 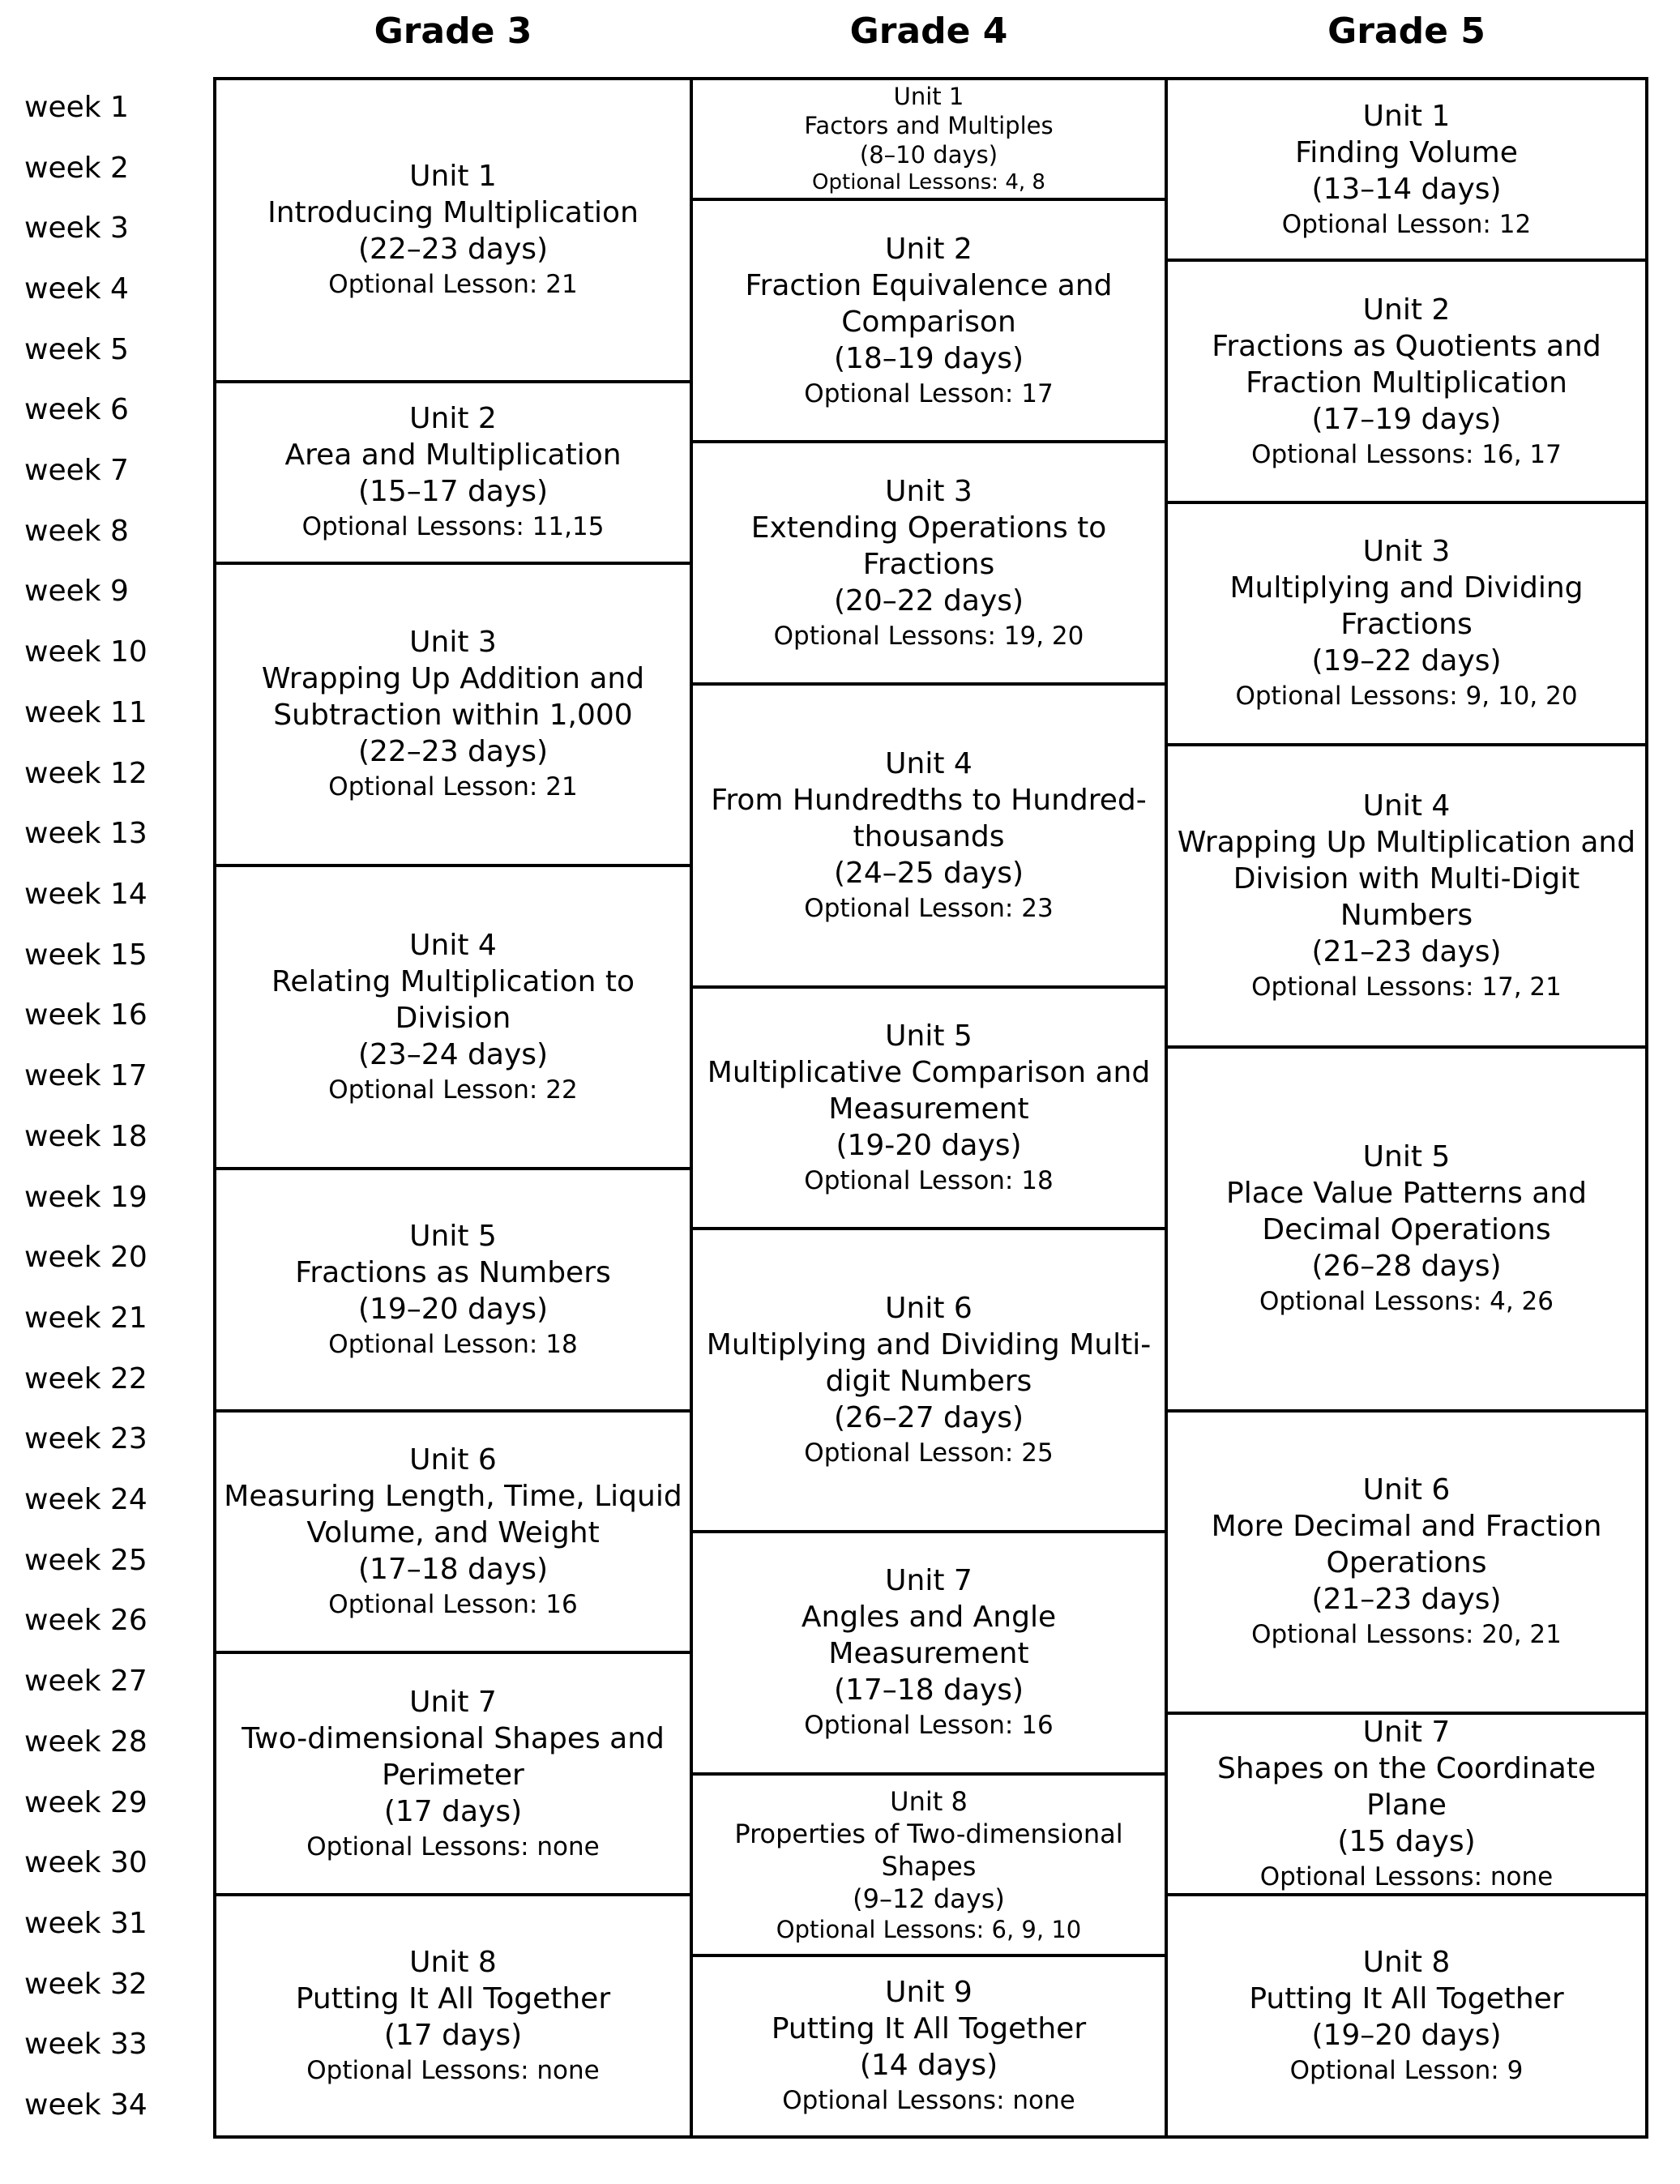 I want to click on week-label-25: week 25, so click(x=85, y=1560).